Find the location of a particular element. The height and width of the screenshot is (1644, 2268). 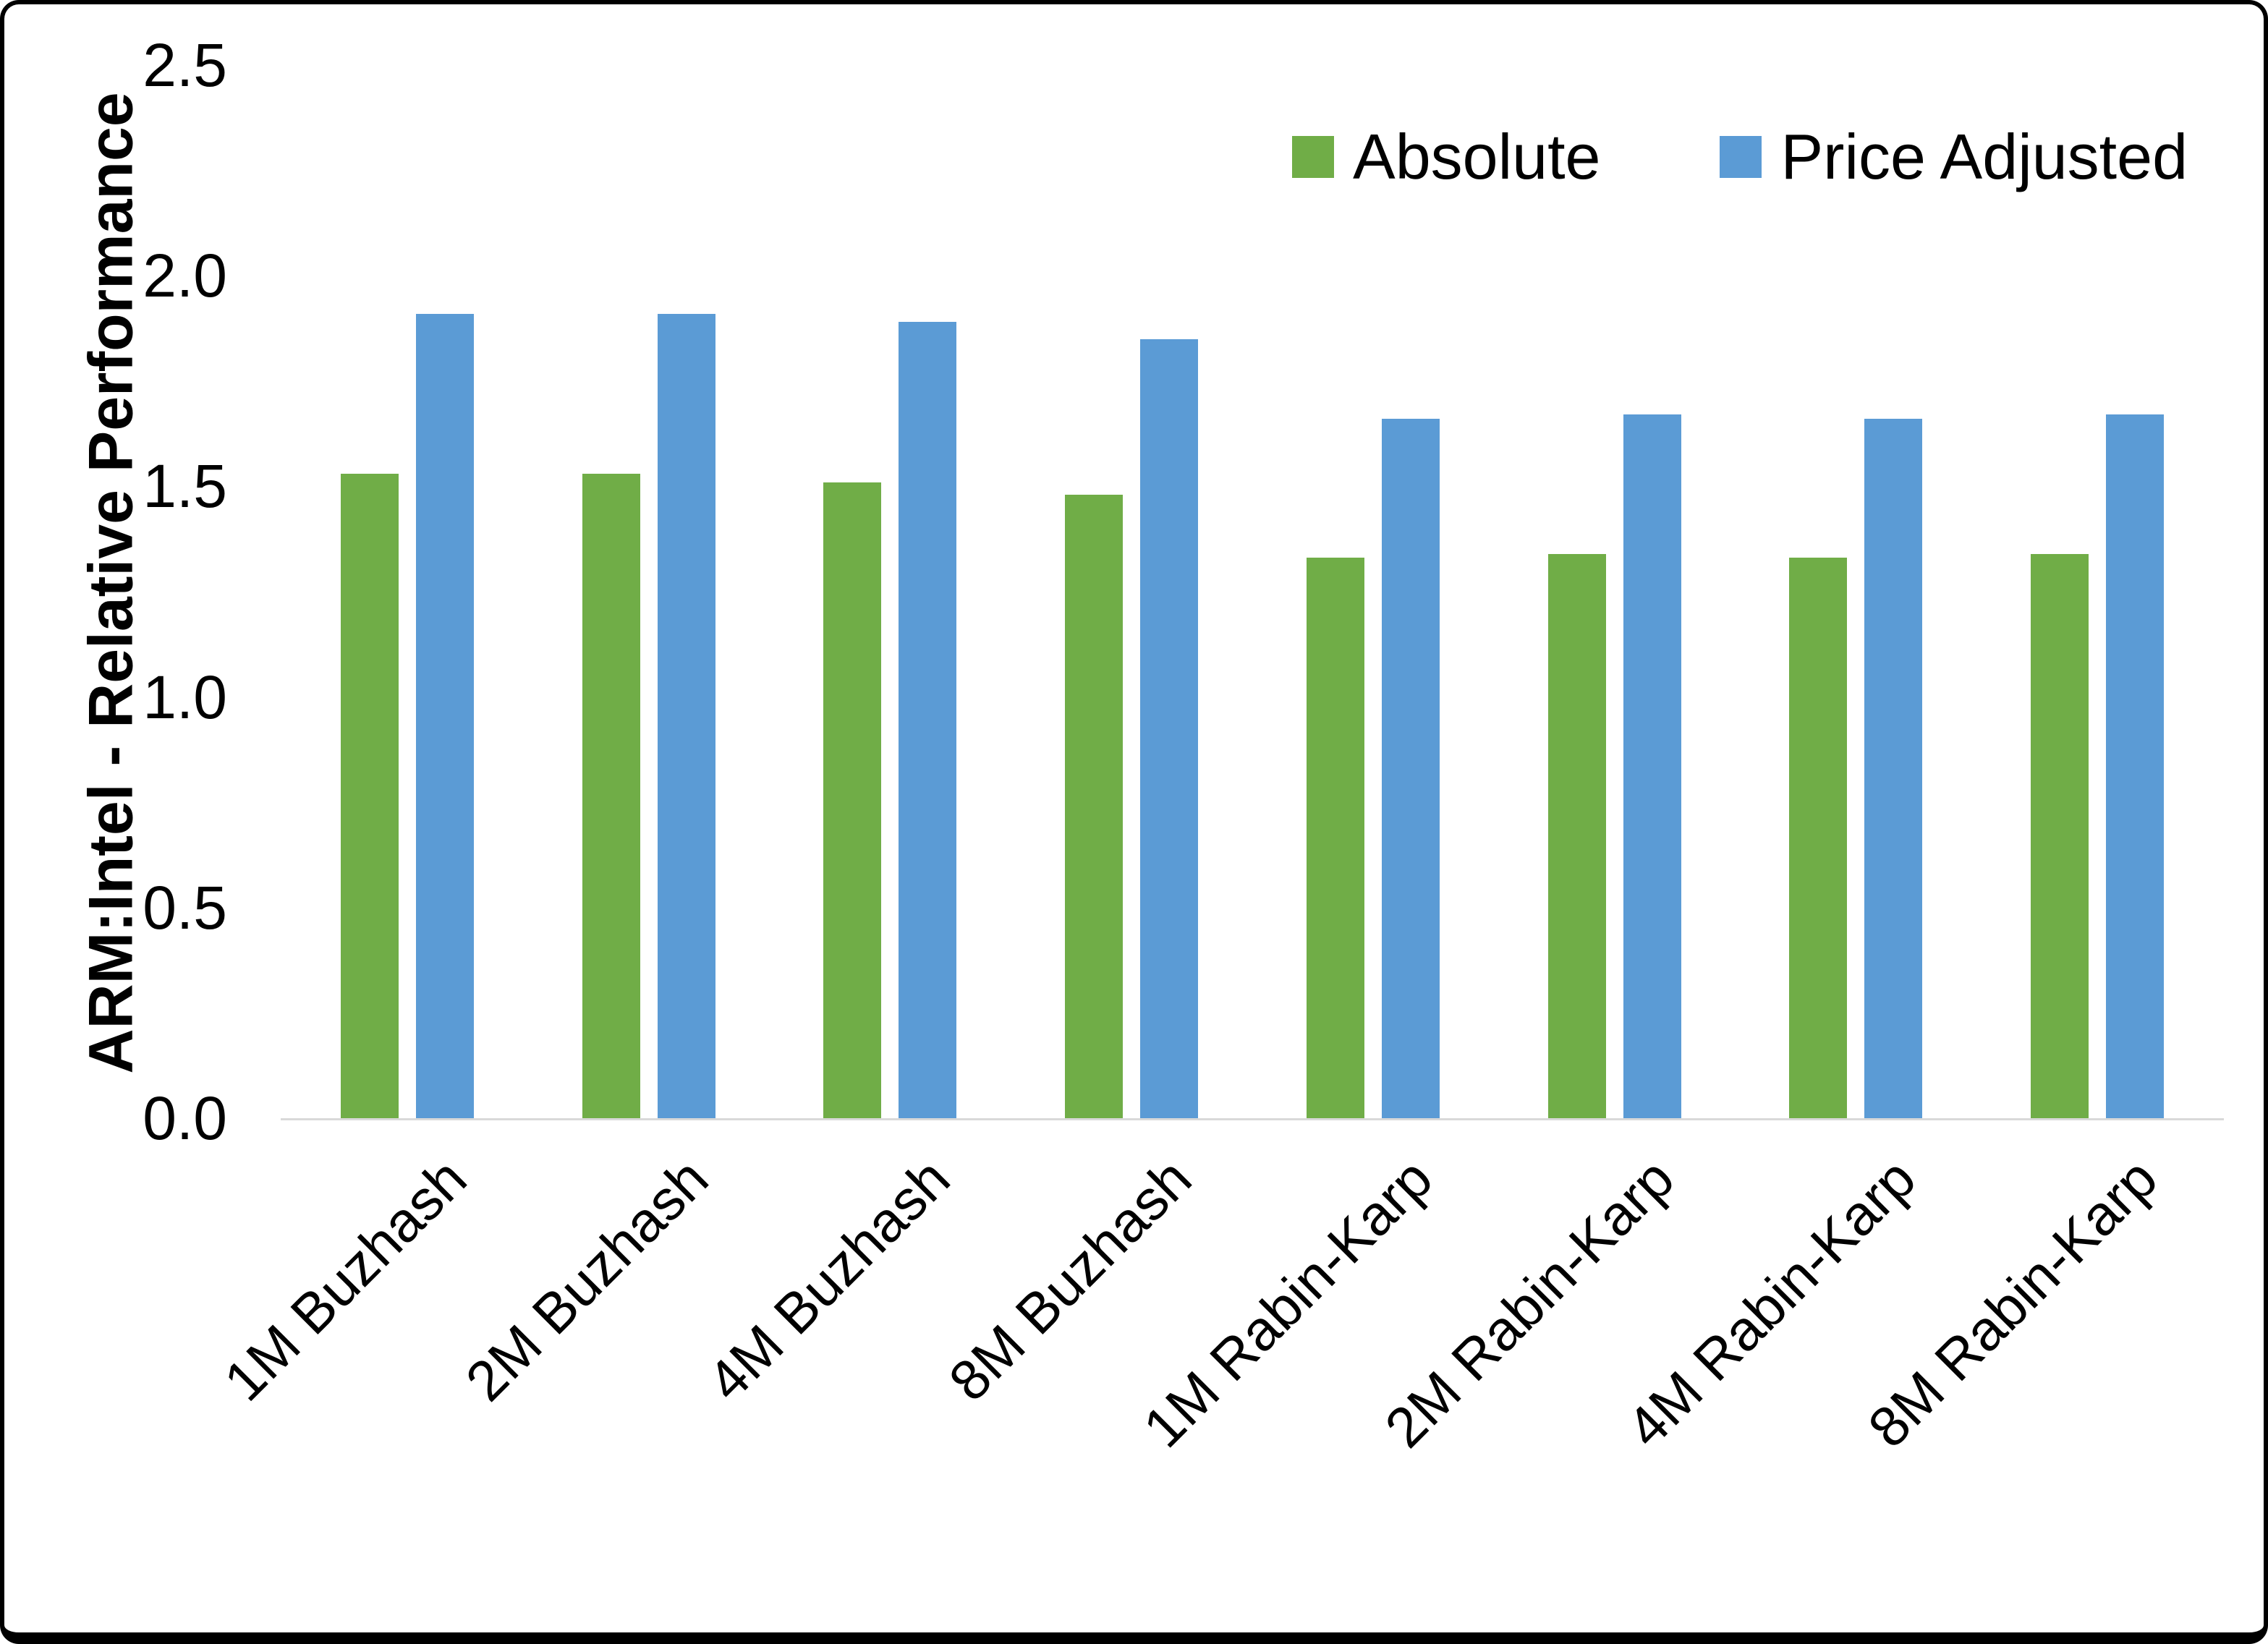

x-category-label: 1M Rabin-Karp is located at coordinates (1288, 1303).